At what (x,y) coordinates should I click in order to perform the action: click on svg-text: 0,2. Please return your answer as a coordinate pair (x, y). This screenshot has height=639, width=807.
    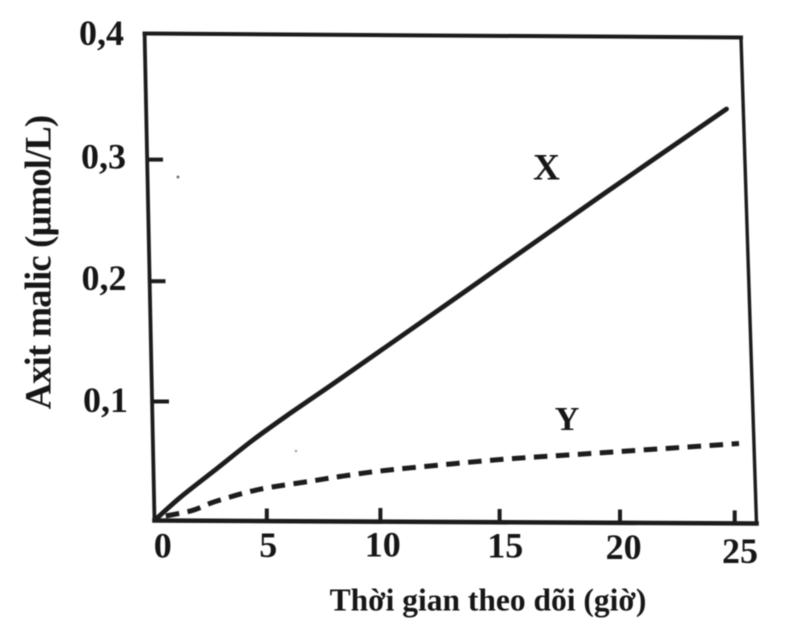
    Looking at the image, I should click on (104, 278).